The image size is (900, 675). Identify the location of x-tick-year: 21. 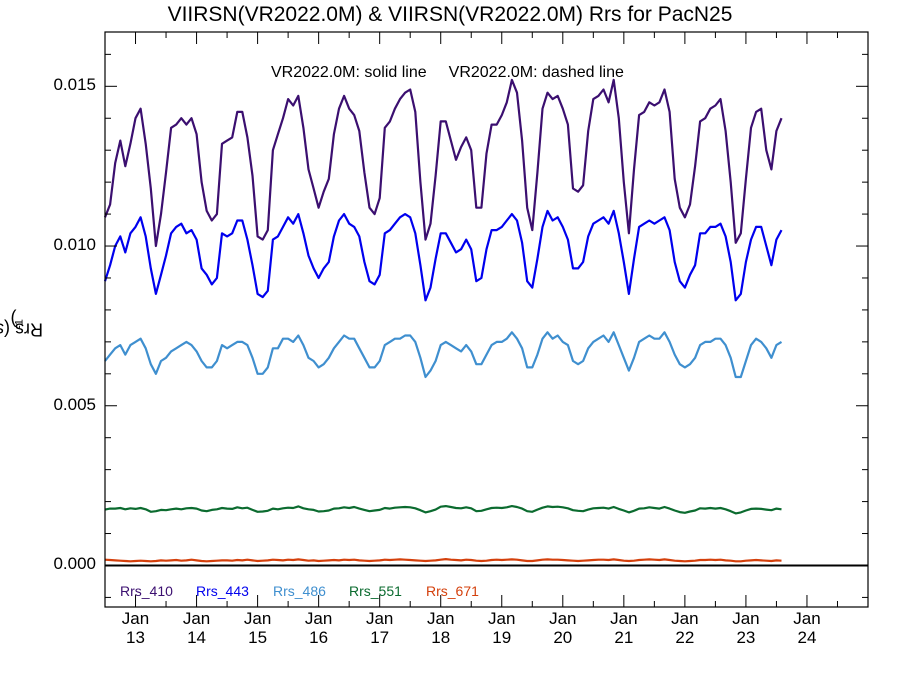
(624, 637).